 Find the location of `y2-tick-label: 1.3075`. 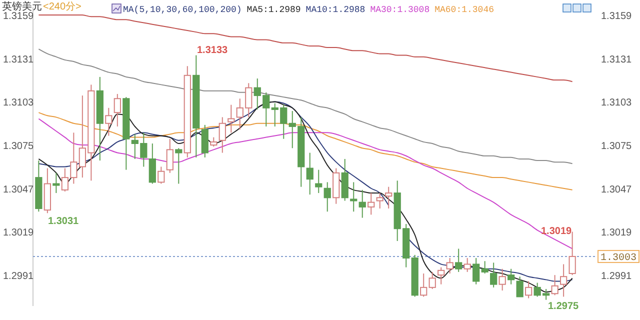

y2-tick-label: 1.3075 is located at coordinates (616, 146).